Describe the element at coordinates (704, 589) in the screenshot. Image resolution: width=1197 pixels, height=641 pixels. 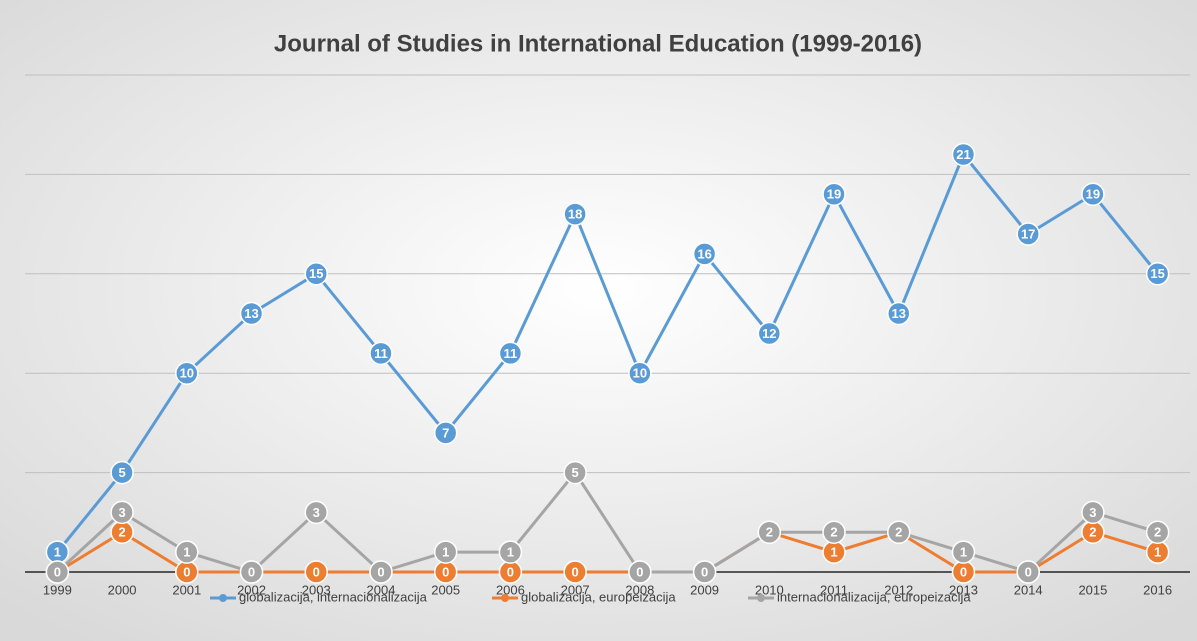
I see `x-tick-label: 2009` at that location.